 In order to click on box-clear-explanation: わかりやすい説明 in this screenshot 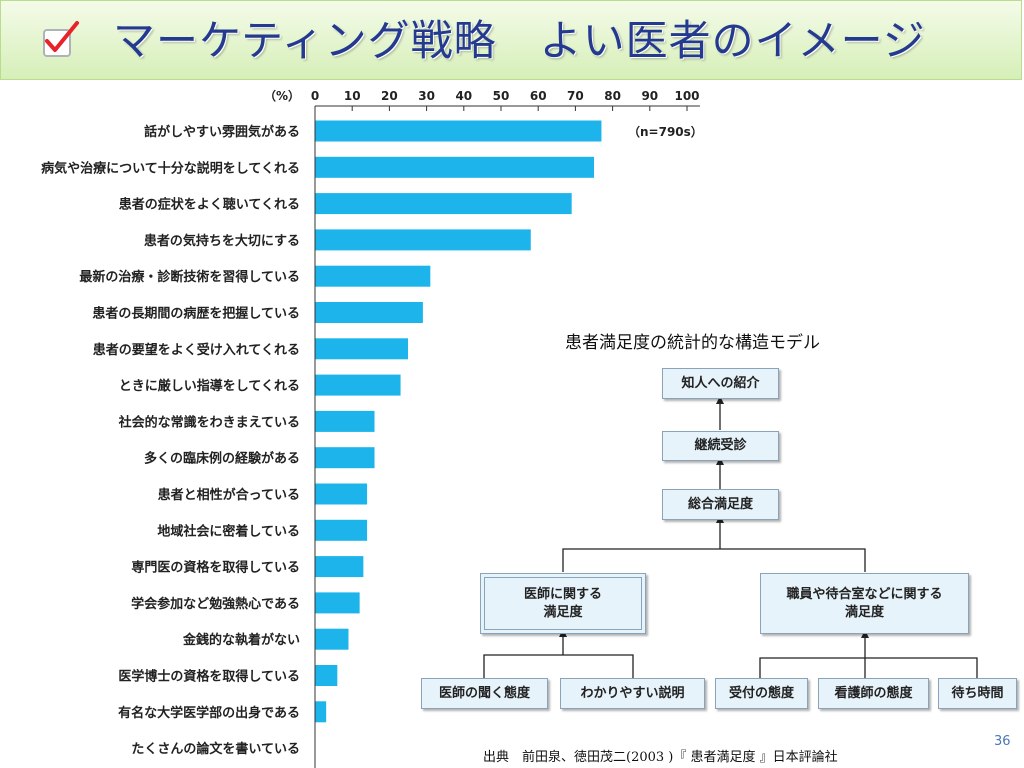, I will do `click(632, 693)`.